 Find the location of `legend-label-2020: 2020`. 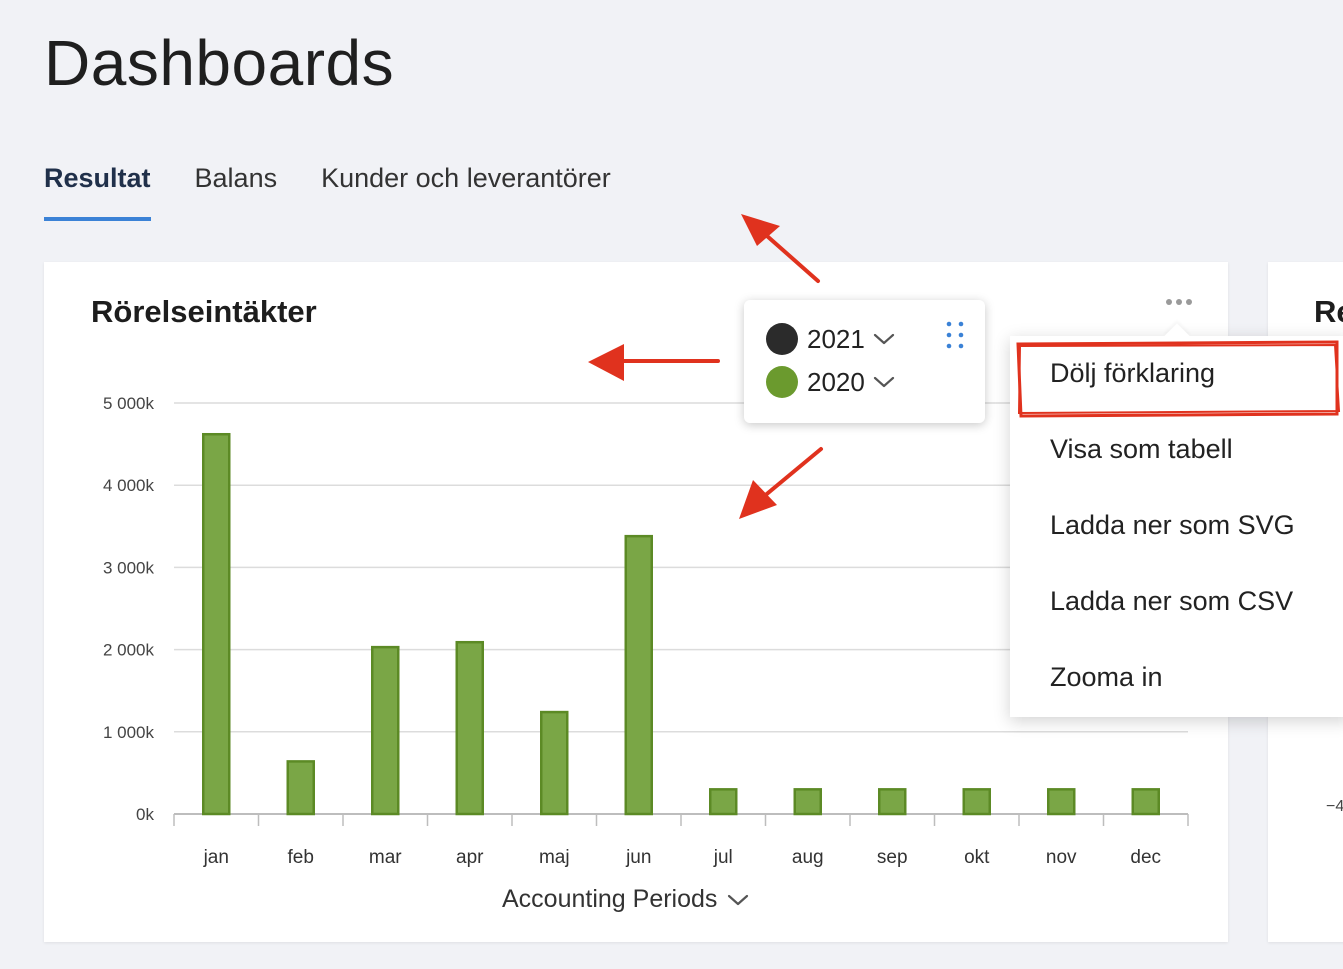

legend-label-2020: 2020 is located at coordinates (836, 381).